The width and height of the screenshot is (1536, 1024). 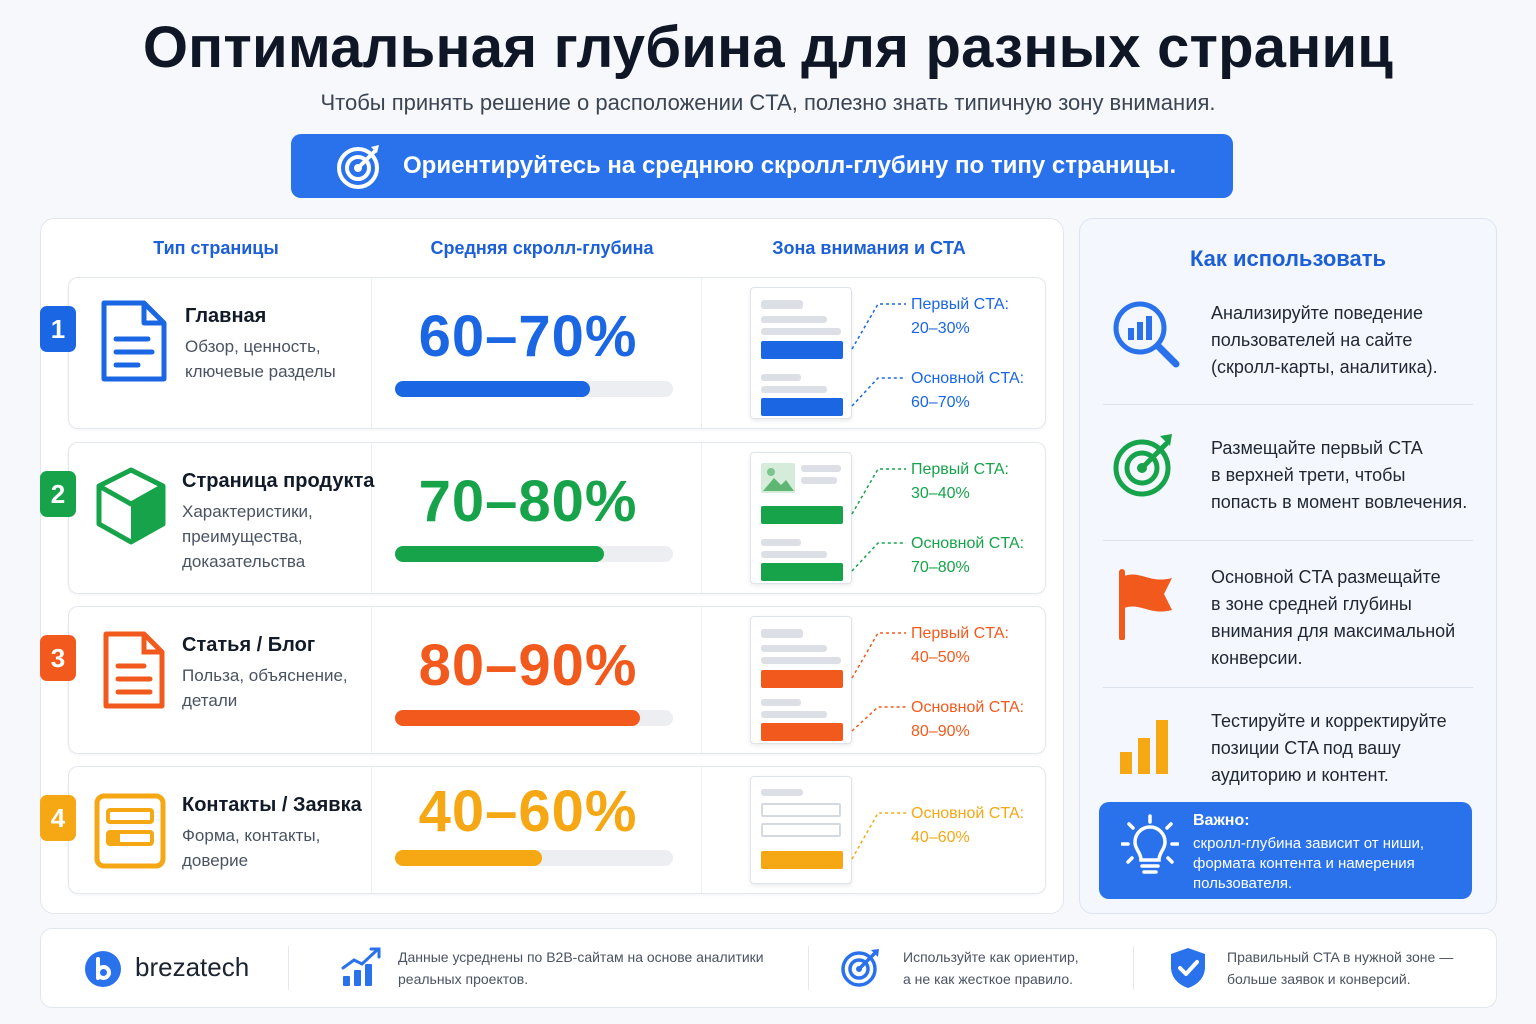 I want to click on row-number: 1, so click(x=58, y=329).